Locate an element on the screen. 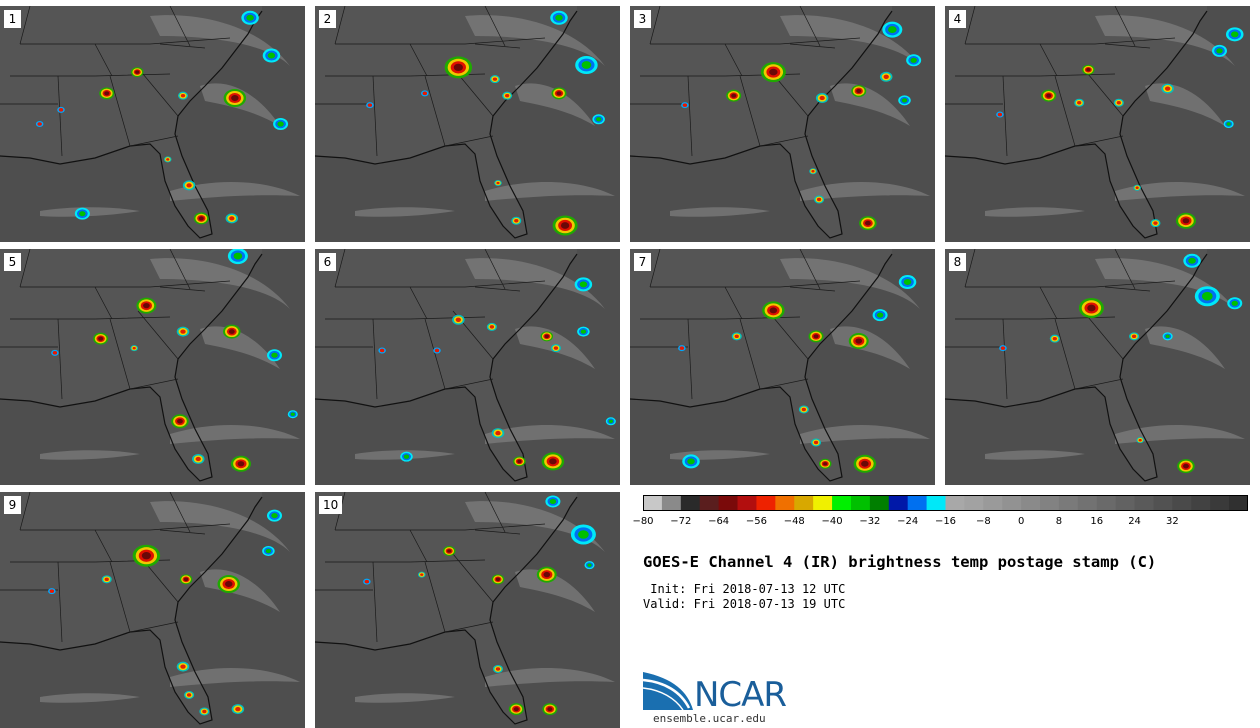  valid-time: Valid: Fri 2018-07-13 19 UTC is located at coordinates (744, 604).